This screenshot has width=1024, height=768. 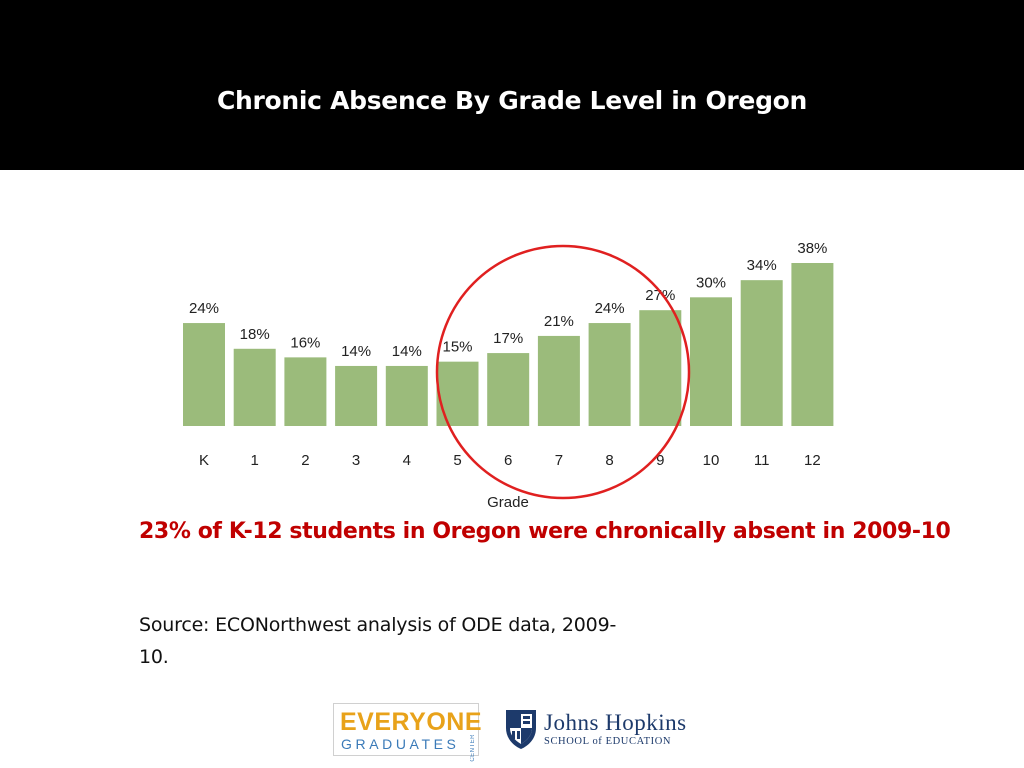 What do you see at coordinates (559, 460) in the screenshot?
I see `tick-label-7: 7` at bounding box center [559, 460].